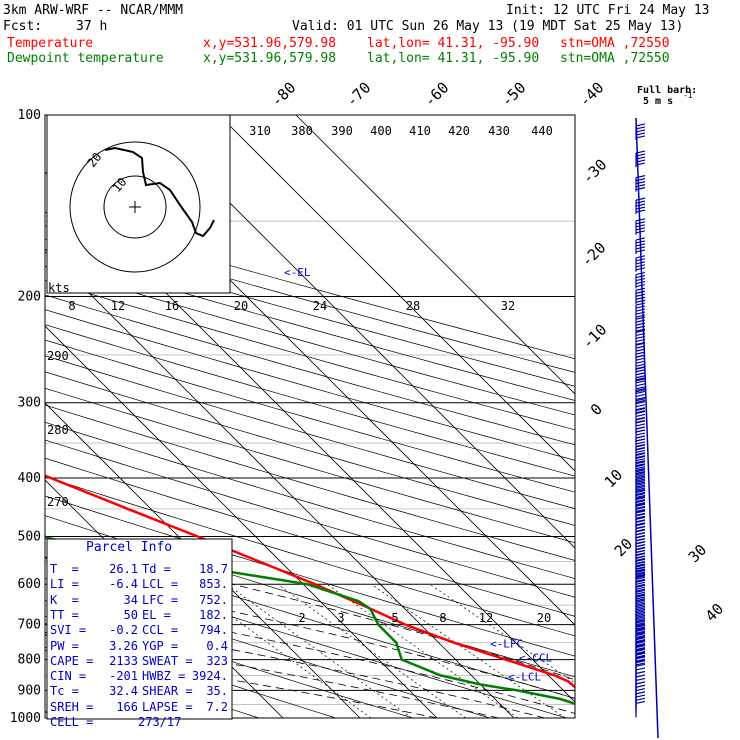 This screenshot has height=740, width=740. What do you see at coordinates (50, 43) in the screenshot?
I see `legend-temperature-name: Temperature` at bounding box center [50, 43].